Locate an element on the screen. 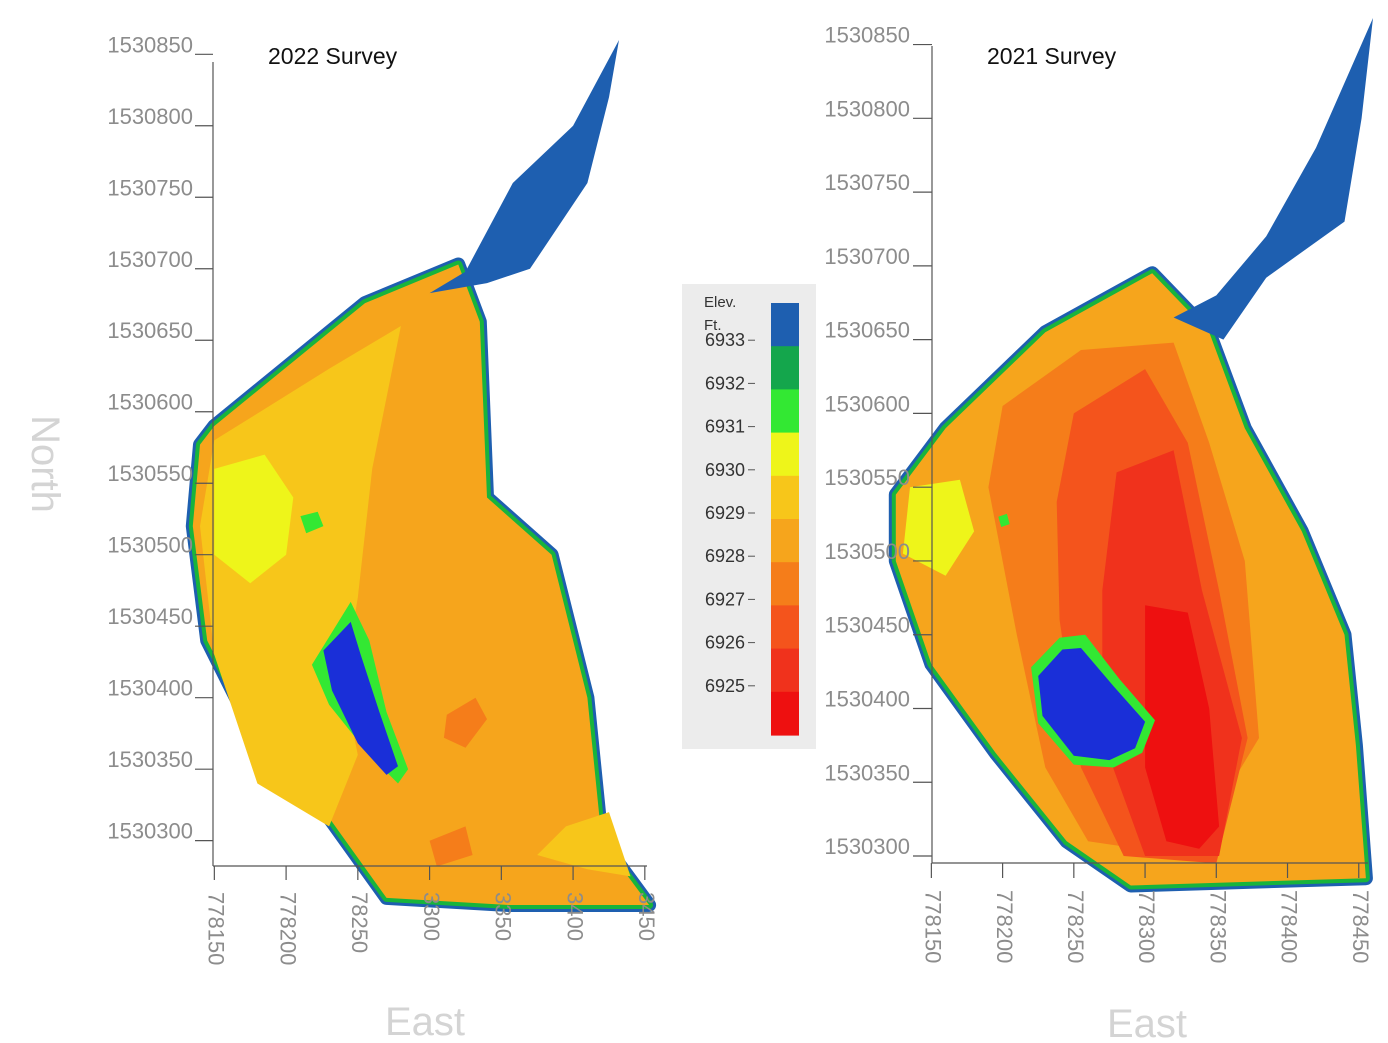 The image size is (1388, 1043). x-tick-label: 778250 is located at coordinates (1075, 926).